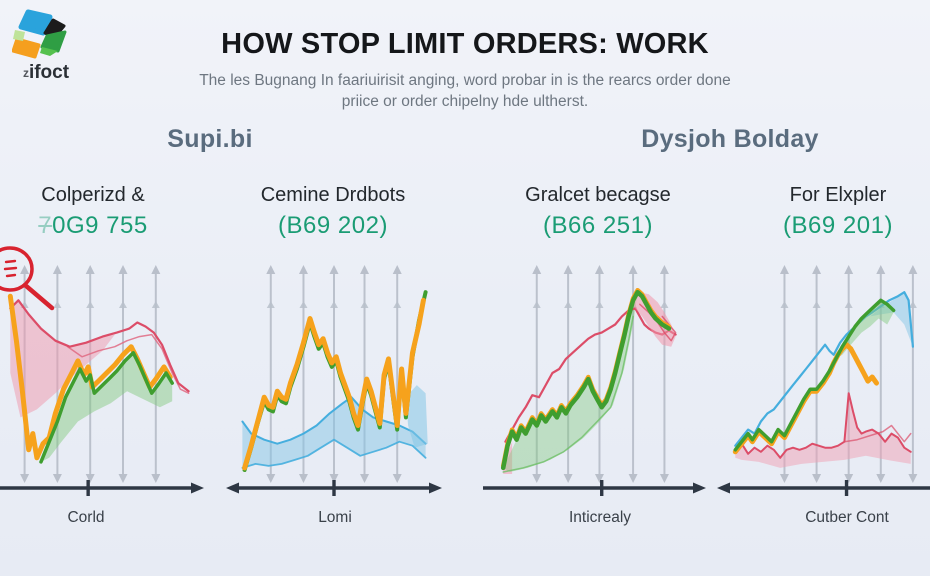  Describe the element at coordinates (86, 517) in the screenshot. I see `axis-label-1: Corld` at that location.